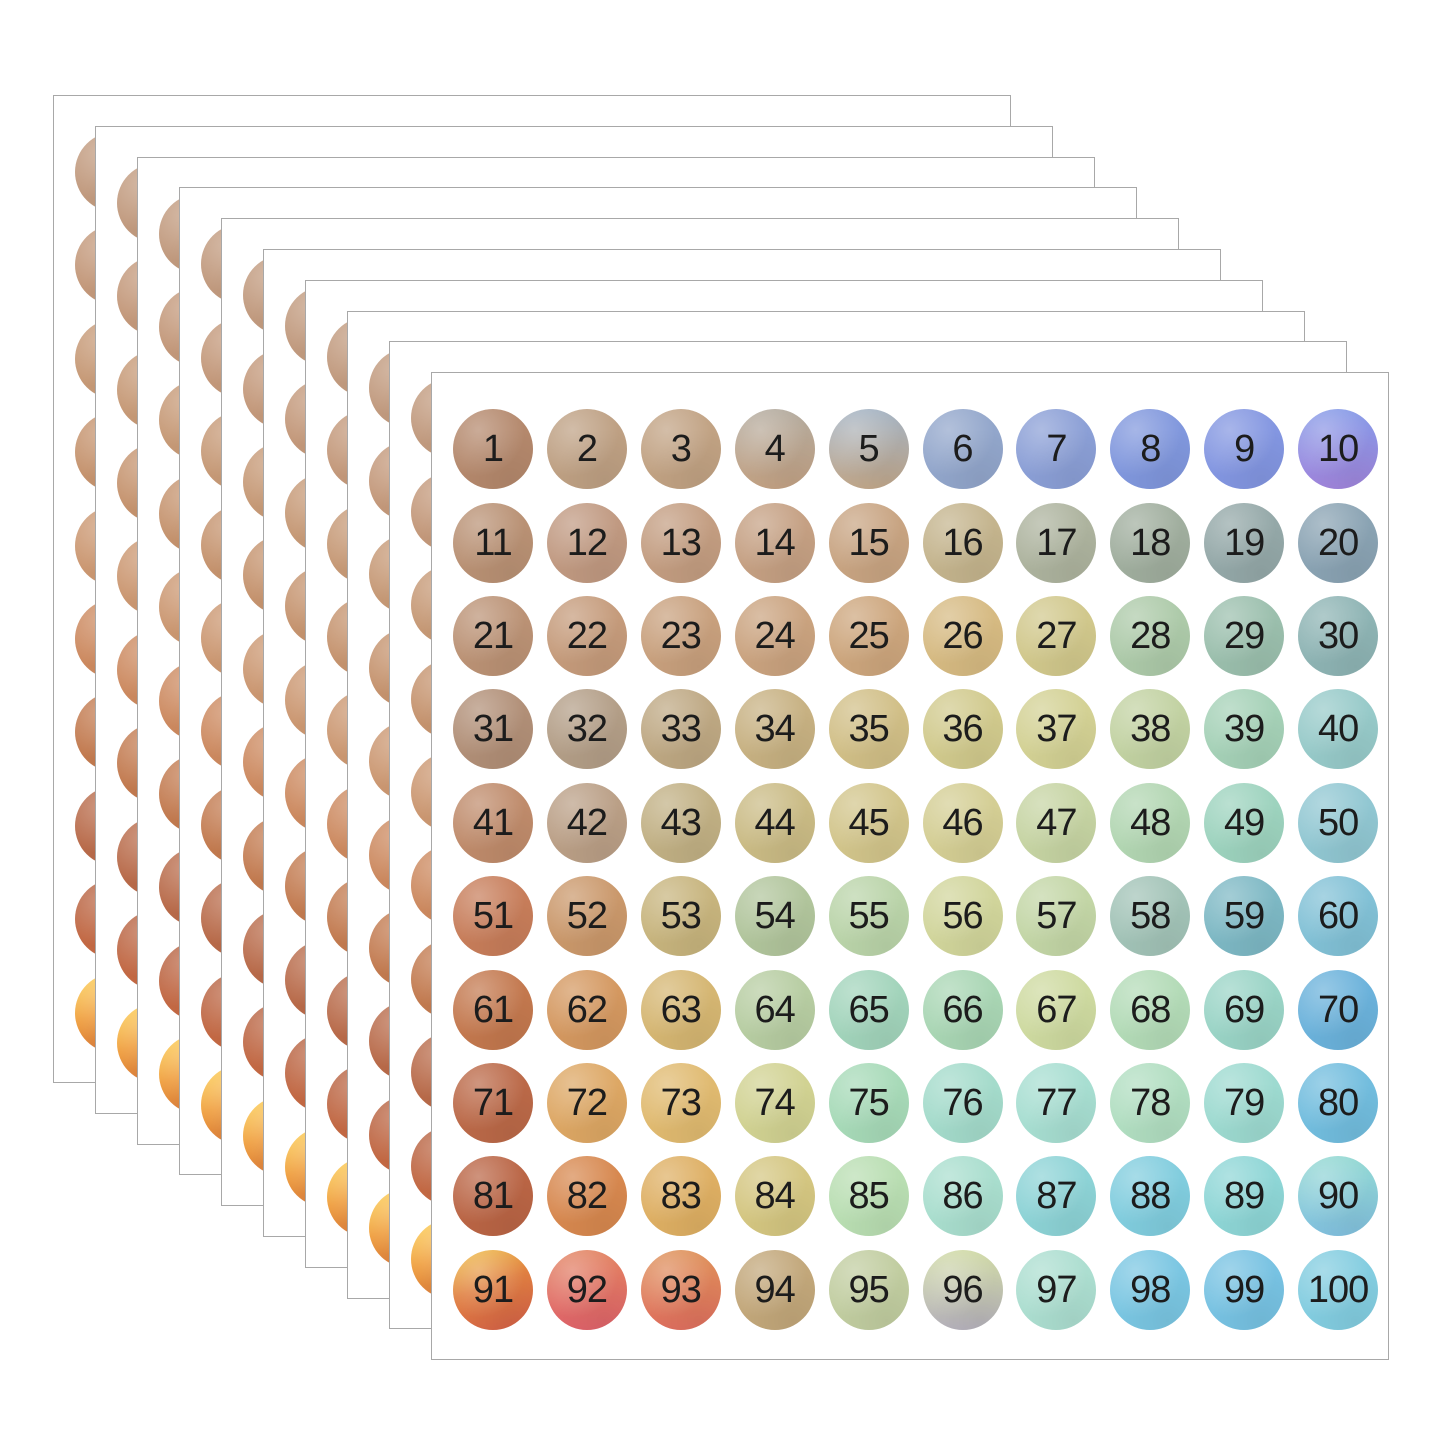  Describe the element at coordinates (586, 1289) in the screenshot. I see `number-sticker-92: 92` at that location.